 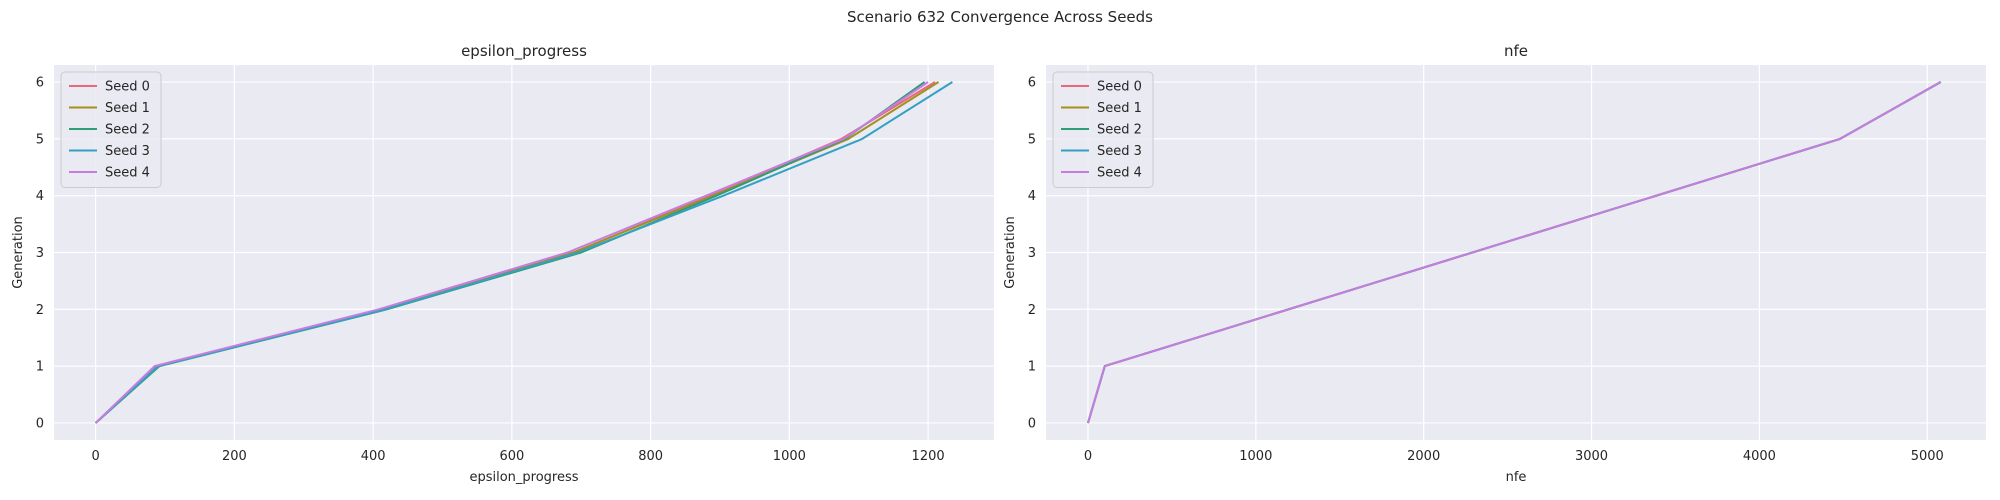 What do you see at coordinates (524, 51) in the screenshot?
I see `subplot-title: epsilon_progress` at bounding box center [524, 51].